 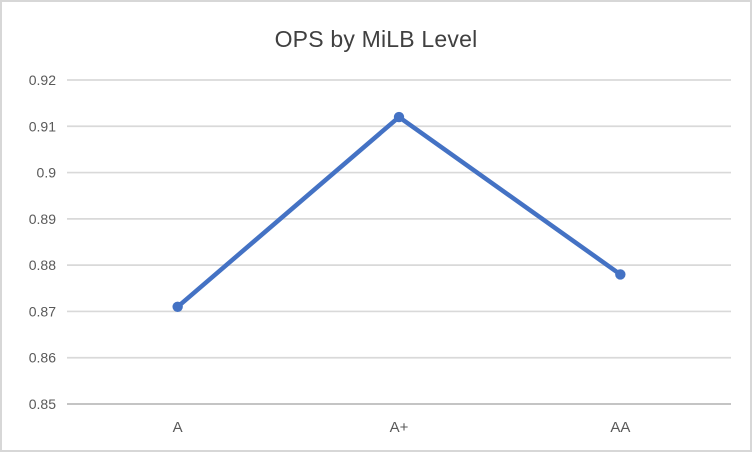 I want to click on chart-title: OPS by MiLB Level, so click(x=376, y=39).